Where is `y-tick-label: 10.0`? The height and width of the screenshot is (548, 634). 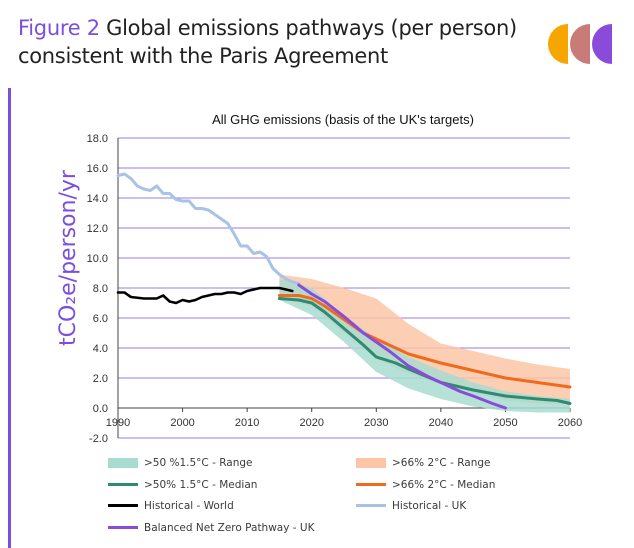
y-tick-label: 10.0 is located at coordinates (97, 259).